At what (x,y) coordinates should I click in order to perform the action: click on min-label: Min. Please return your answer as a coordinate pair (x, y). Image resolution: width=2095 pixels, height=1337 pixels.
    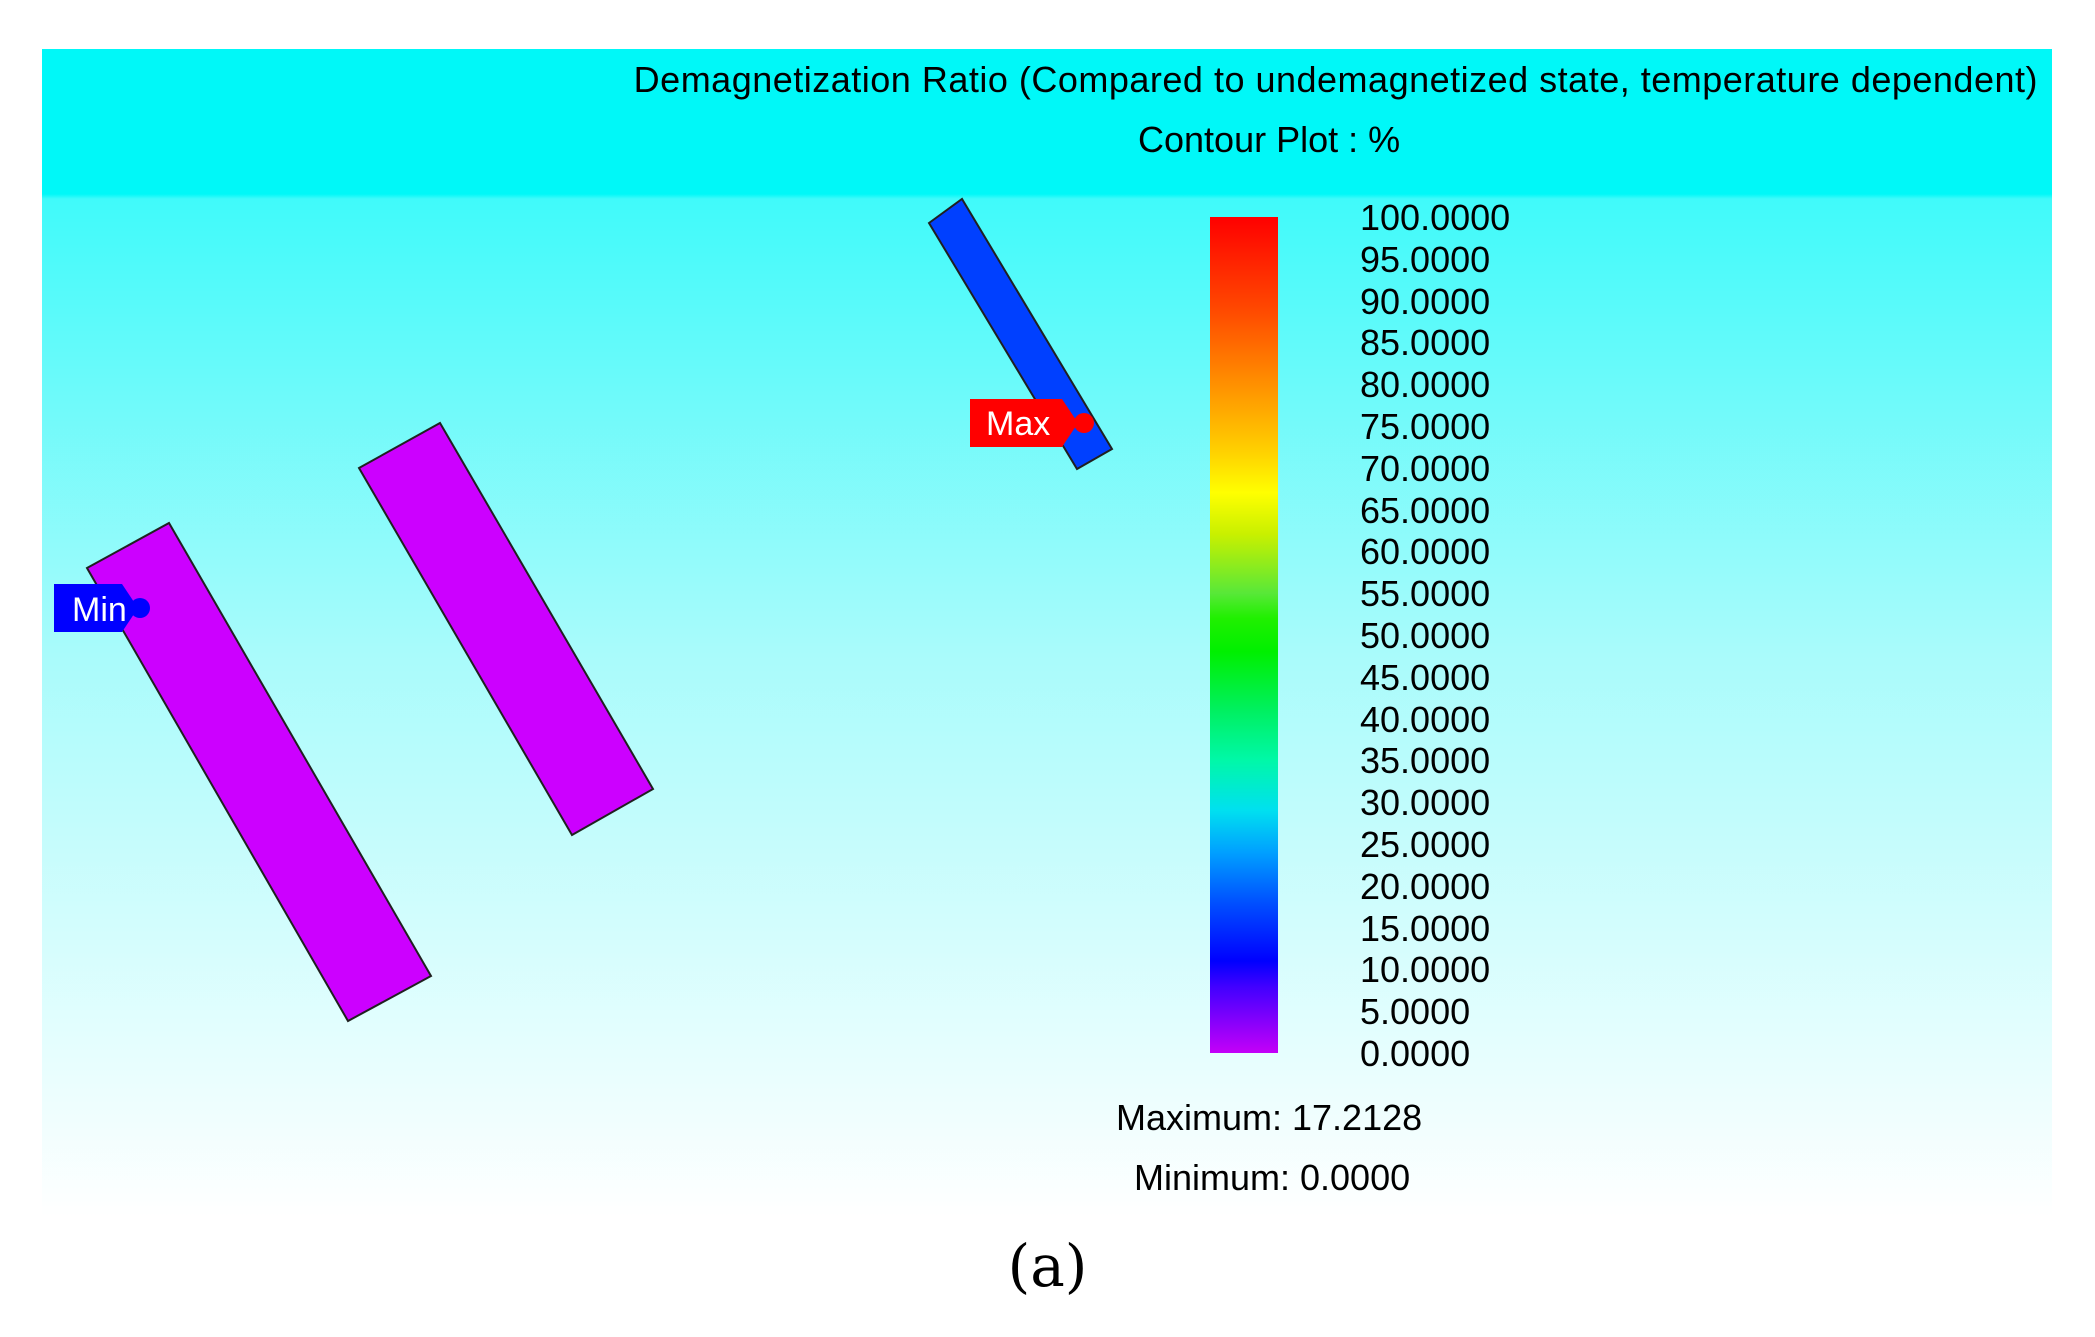
    Looking at the image, I should click on (99, 610).